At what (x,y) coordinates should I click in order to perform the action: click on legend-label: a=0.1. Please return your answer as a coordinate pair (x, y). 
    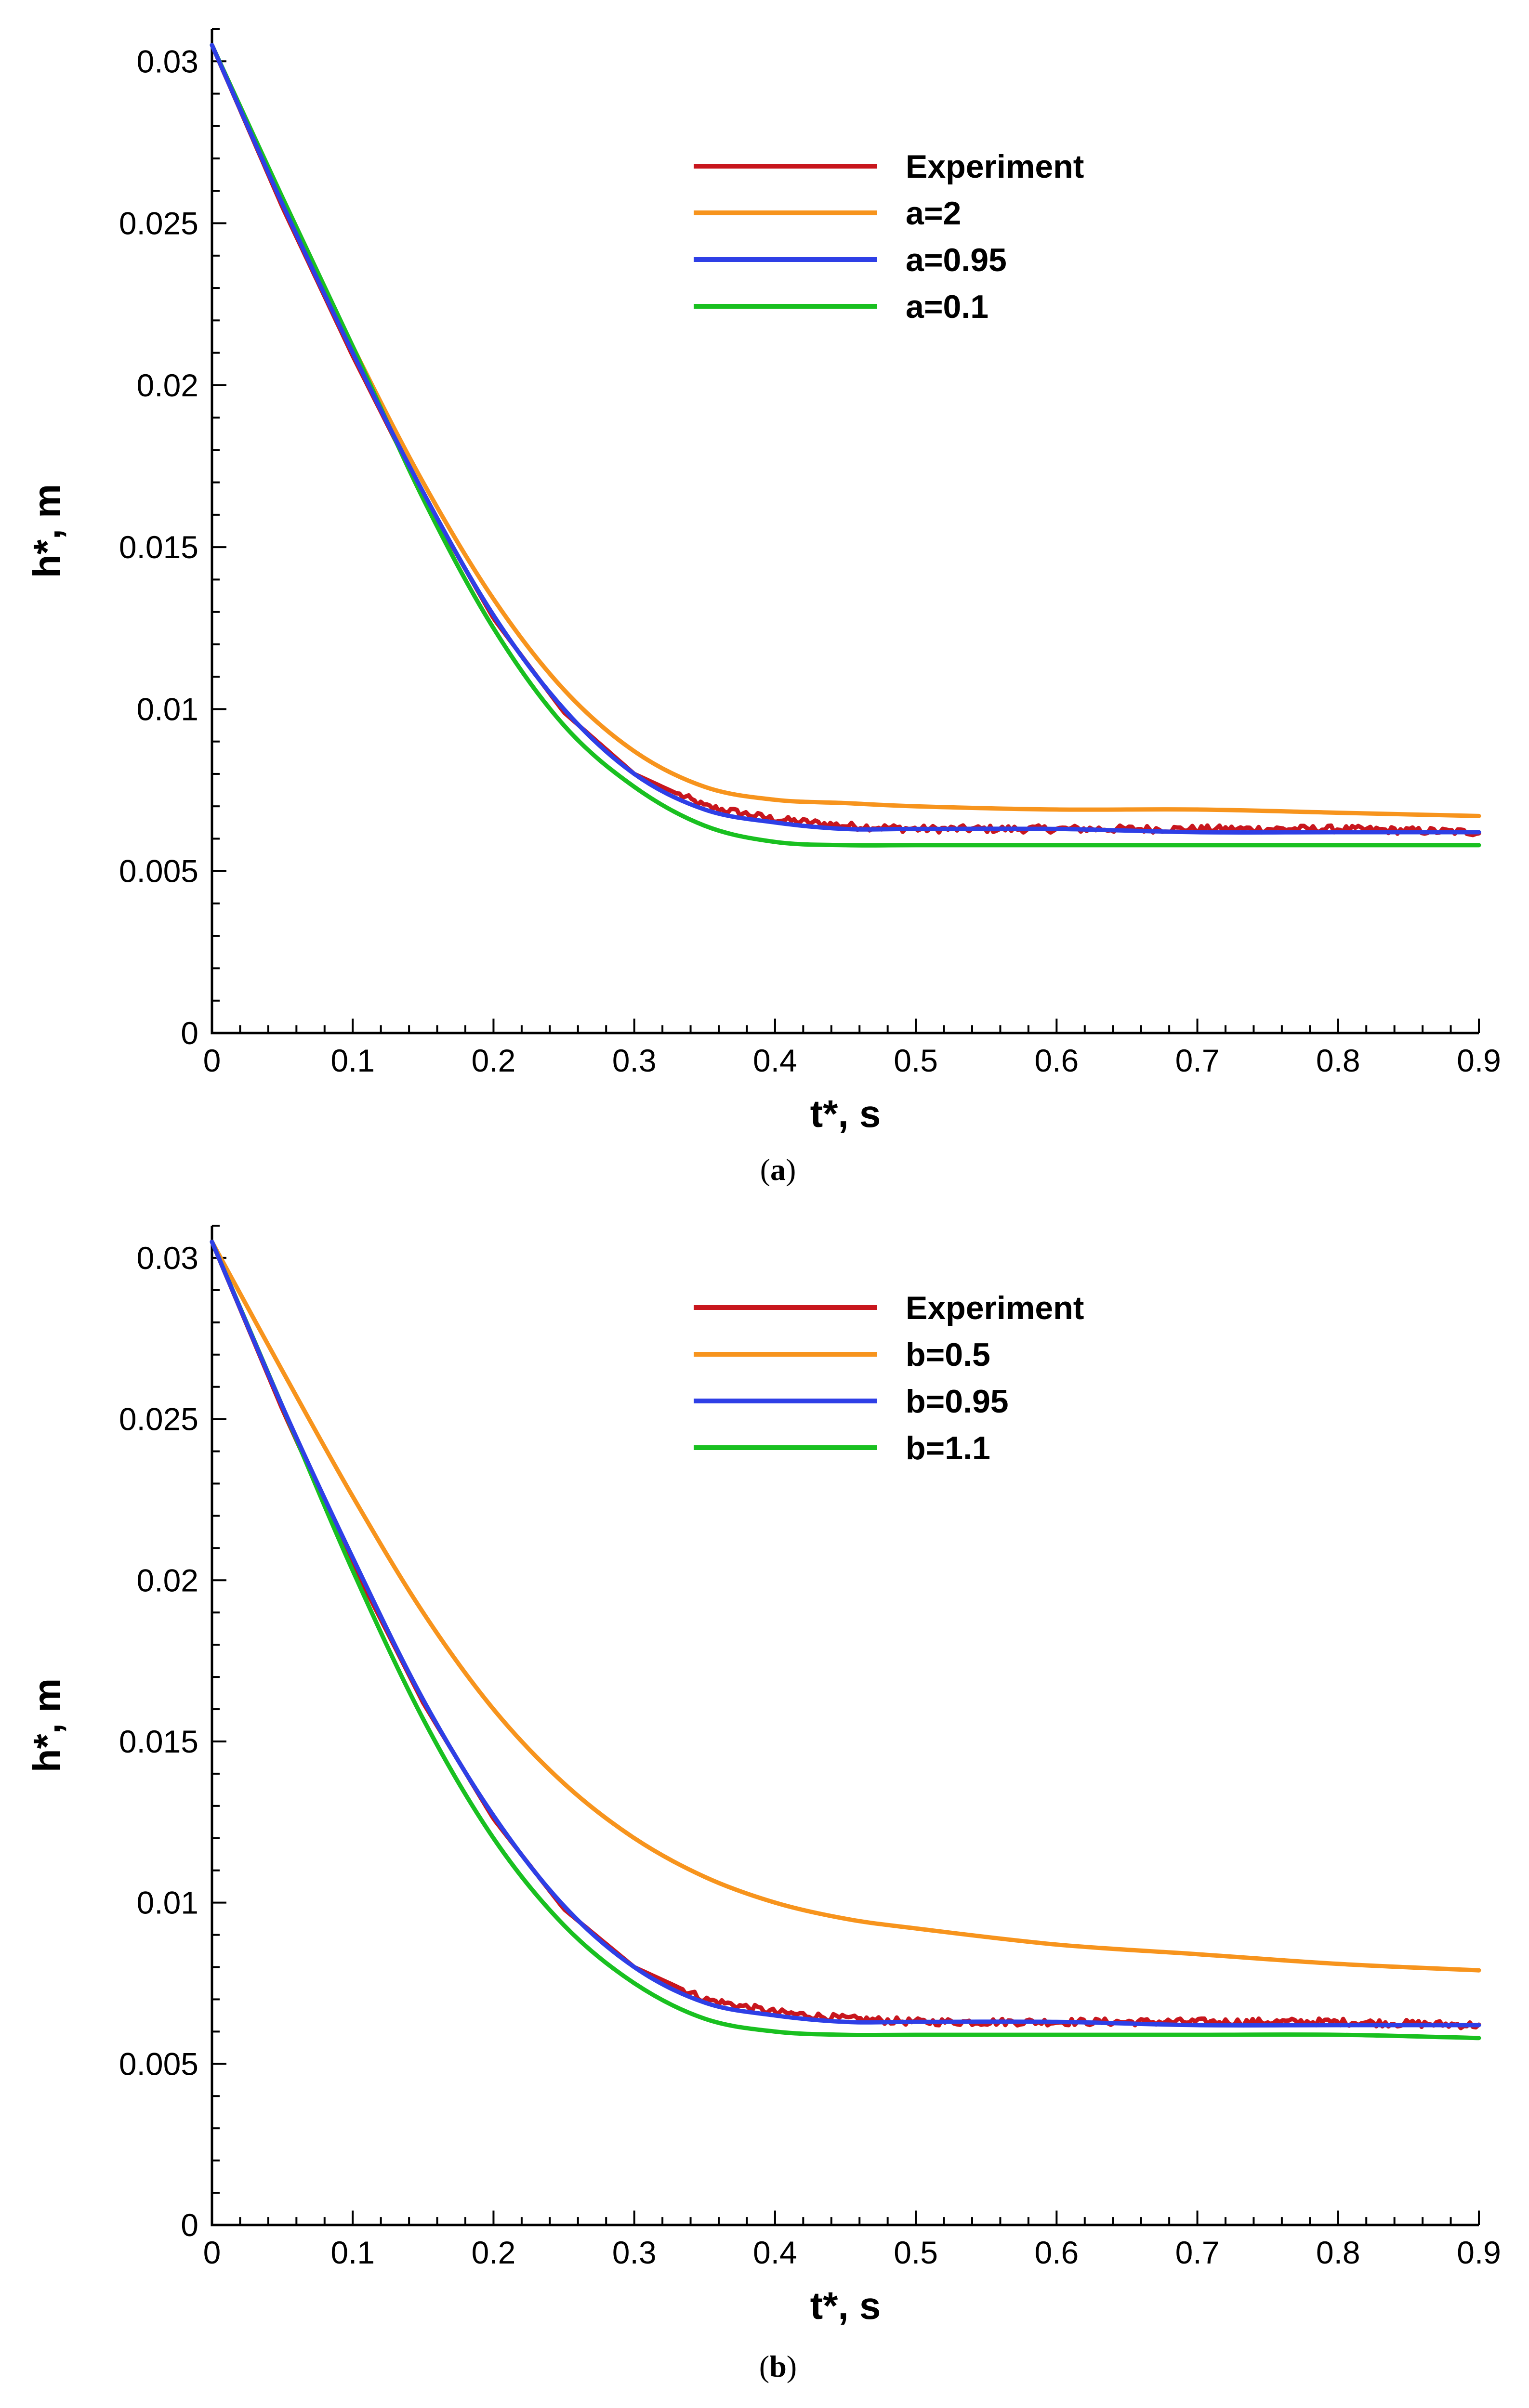
    Looking at the image, I should click on (948, 306).